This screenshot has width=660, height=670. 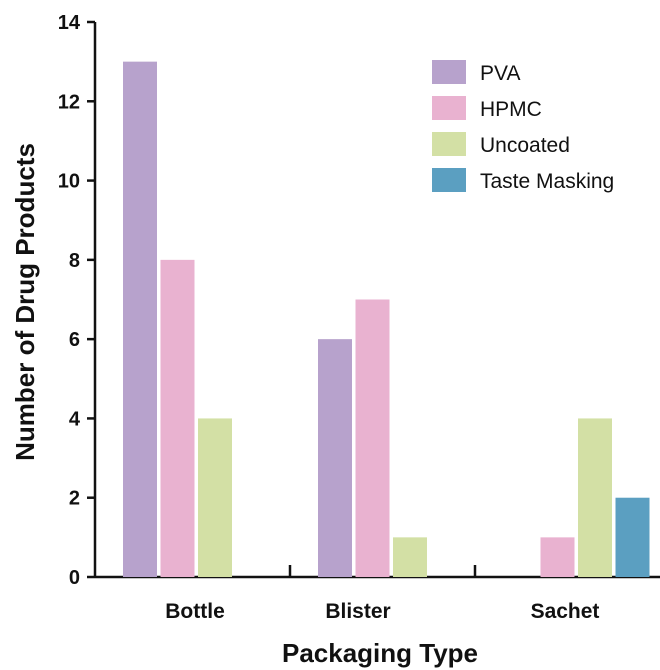 I want to click on y-tick-label: 8, so click(x=74, y=261).